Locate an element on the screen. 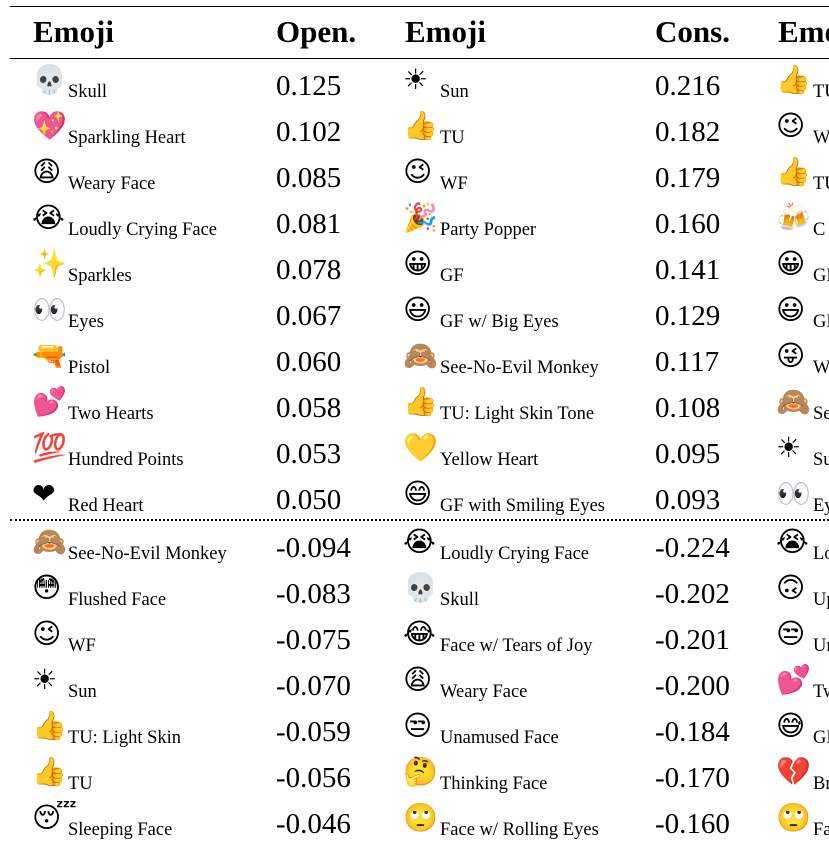 Image resolution: width=829 pixels, height=850 pixels. emoji-label: Unamused Face is located at coordinates (499, 738).